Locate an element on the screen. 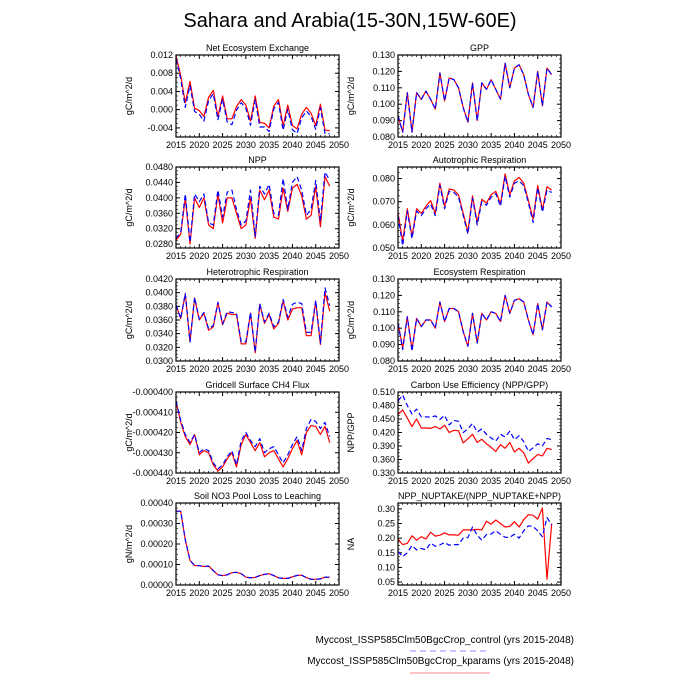  y-tick-label: 0.100 is located at coordinates (383, 328).